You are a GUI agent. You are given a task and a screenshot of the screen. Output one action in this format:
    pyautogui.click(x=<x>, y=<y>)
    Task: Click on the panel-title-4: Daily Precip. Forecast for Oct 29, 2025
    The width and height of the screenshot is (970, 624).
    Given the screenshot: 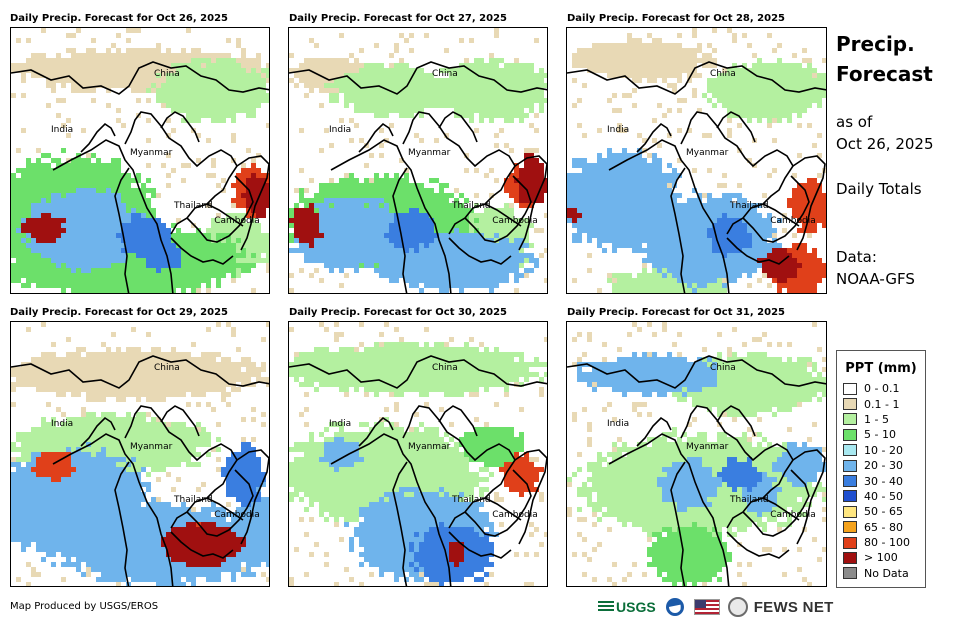 What is the action you would take?
    pyautogui.click(x=119, y=312)
    